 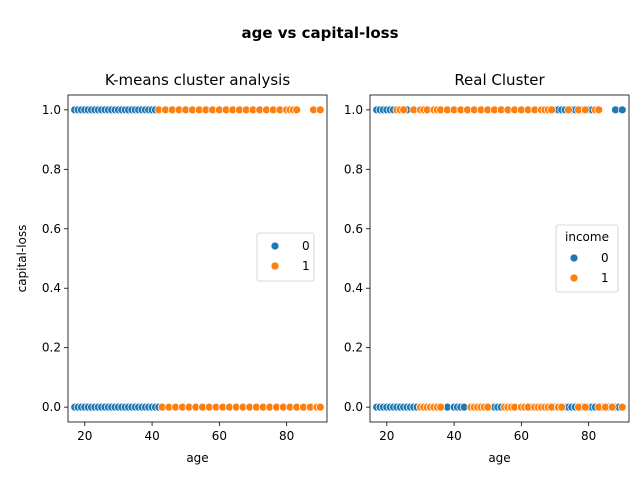 I want to click on y-axis-label: capital-loss, so click(x=22, y=259).